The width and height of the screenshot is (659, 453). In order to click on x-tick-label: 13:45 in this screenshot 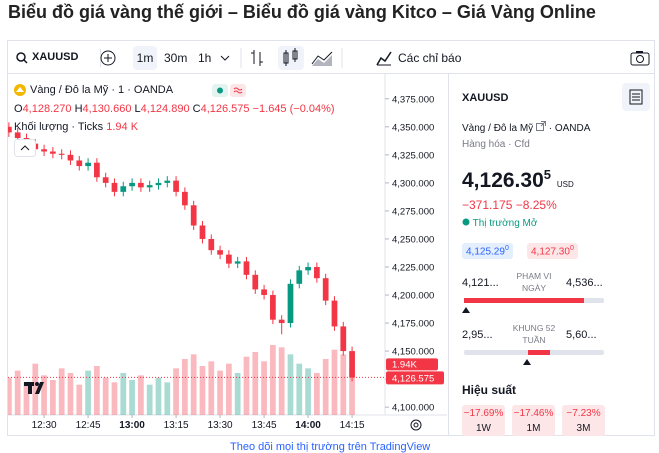, I will do `click(264, 425)`.